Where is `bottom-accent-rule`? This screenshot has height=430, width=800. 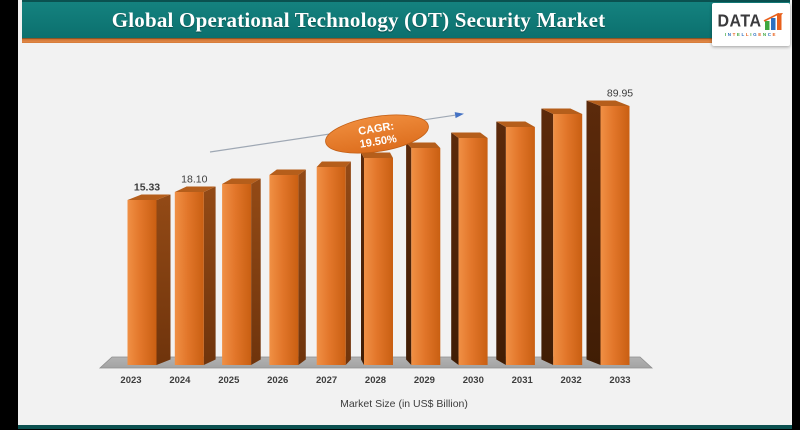
bottom-accent-rule is located at coordinates (405, 427).